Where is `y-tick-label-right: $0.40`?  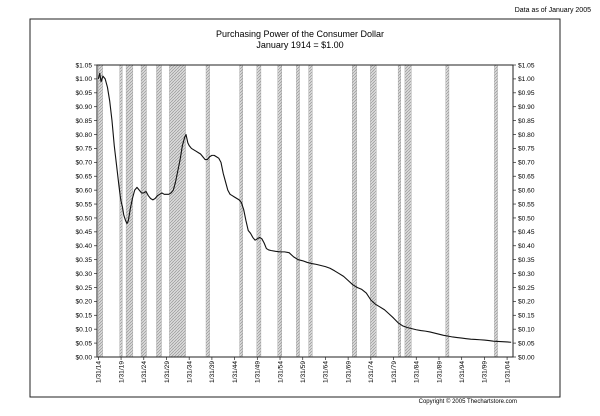
y-tick-label-right: $0.40 is located at coordinates (526, 246).